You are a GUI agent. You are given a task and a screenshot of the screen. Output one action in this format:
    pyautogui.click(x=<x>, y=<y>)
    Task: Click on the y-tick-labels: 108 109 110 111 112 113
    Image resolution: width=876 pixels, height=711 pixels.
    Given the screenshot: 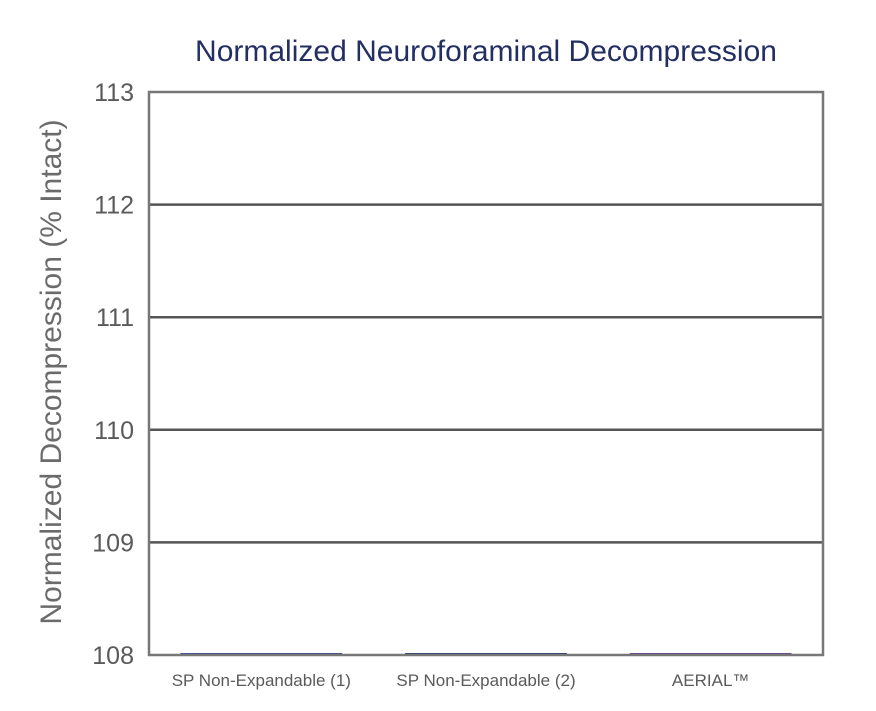 What is the action you would take?
    pyautogui.click(x=113, y=374)
    